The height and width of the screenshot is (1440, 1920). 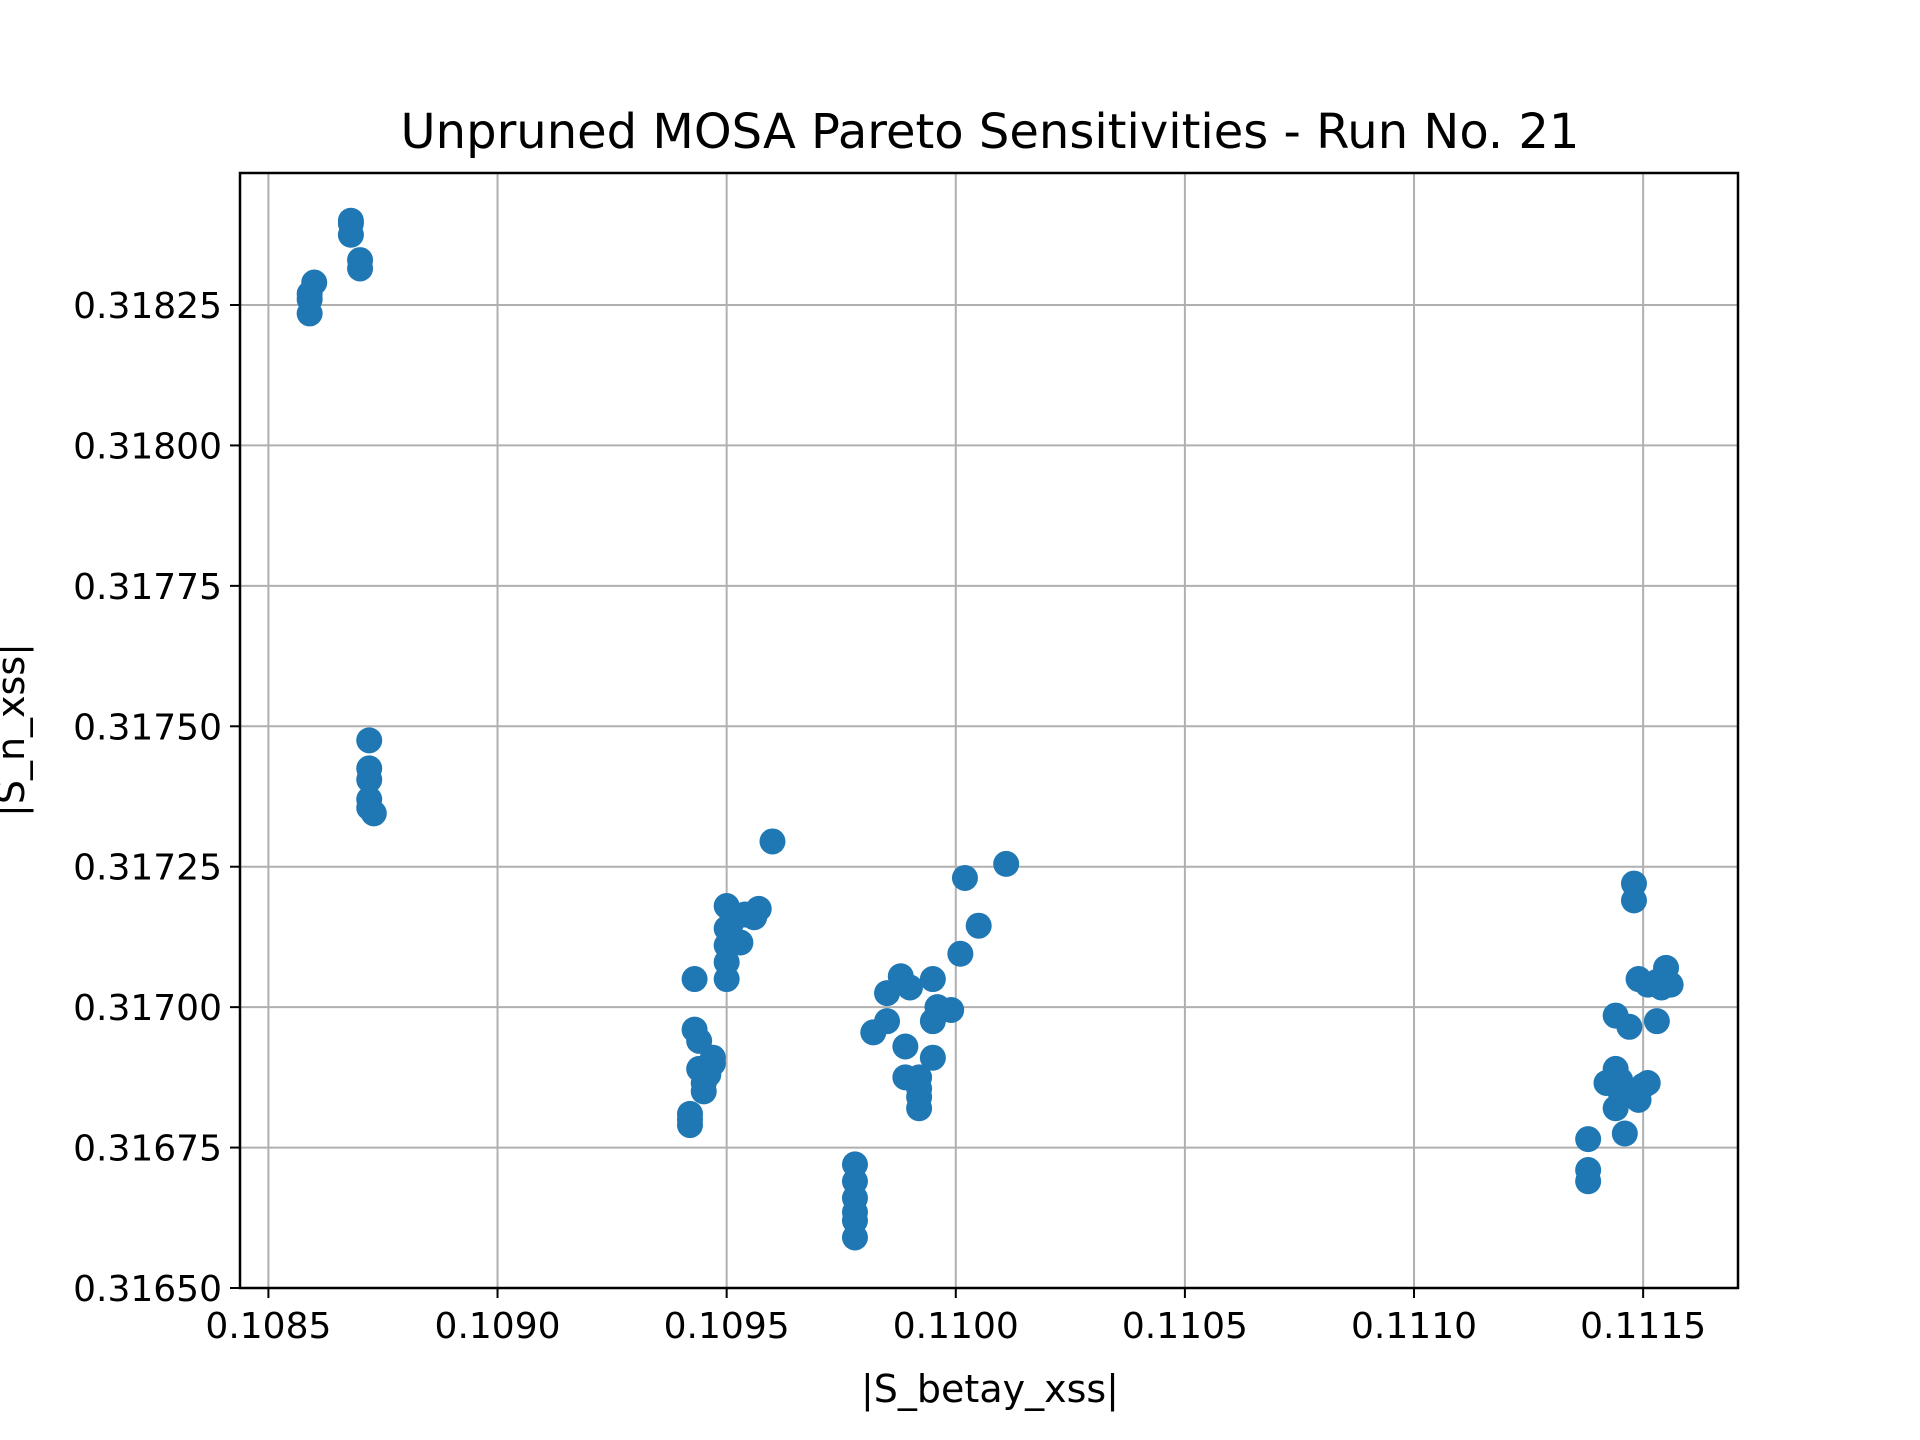 I want to click on y-tick-label: 0.31775, so click(x=147, y=587).